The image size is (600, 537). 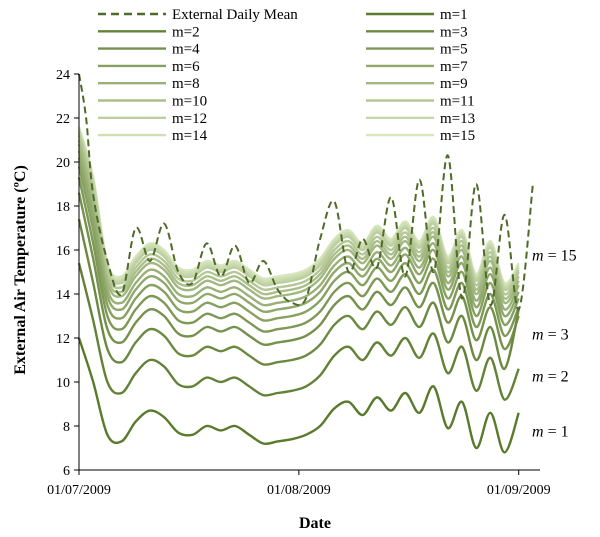 I want to click on legend-label: m=3, so click(x=454, y=32).